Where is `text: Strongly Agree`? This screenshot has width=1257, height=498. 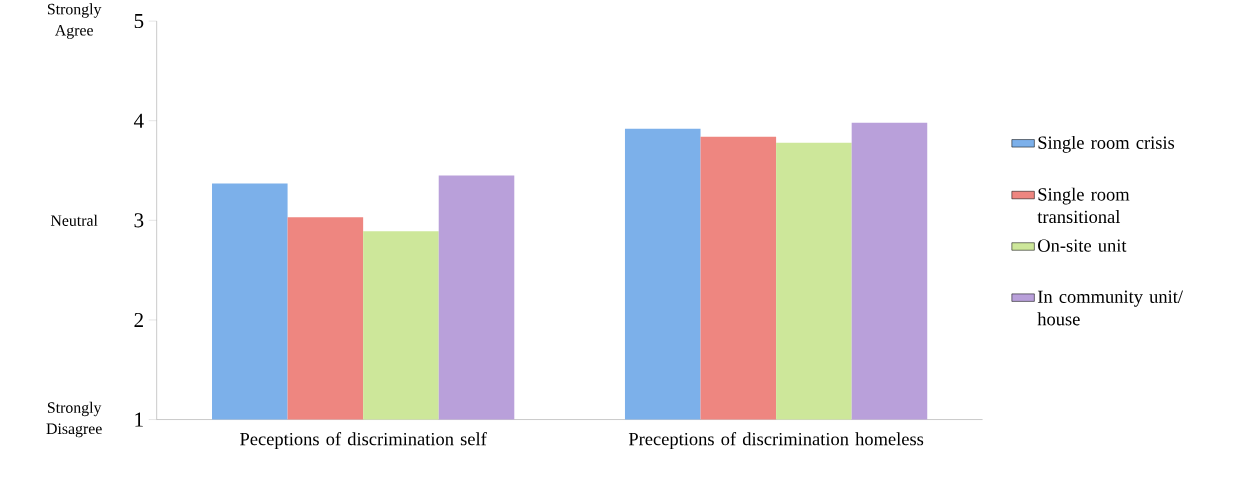
text: Strongly Agree is located at coordinates (74, 21).